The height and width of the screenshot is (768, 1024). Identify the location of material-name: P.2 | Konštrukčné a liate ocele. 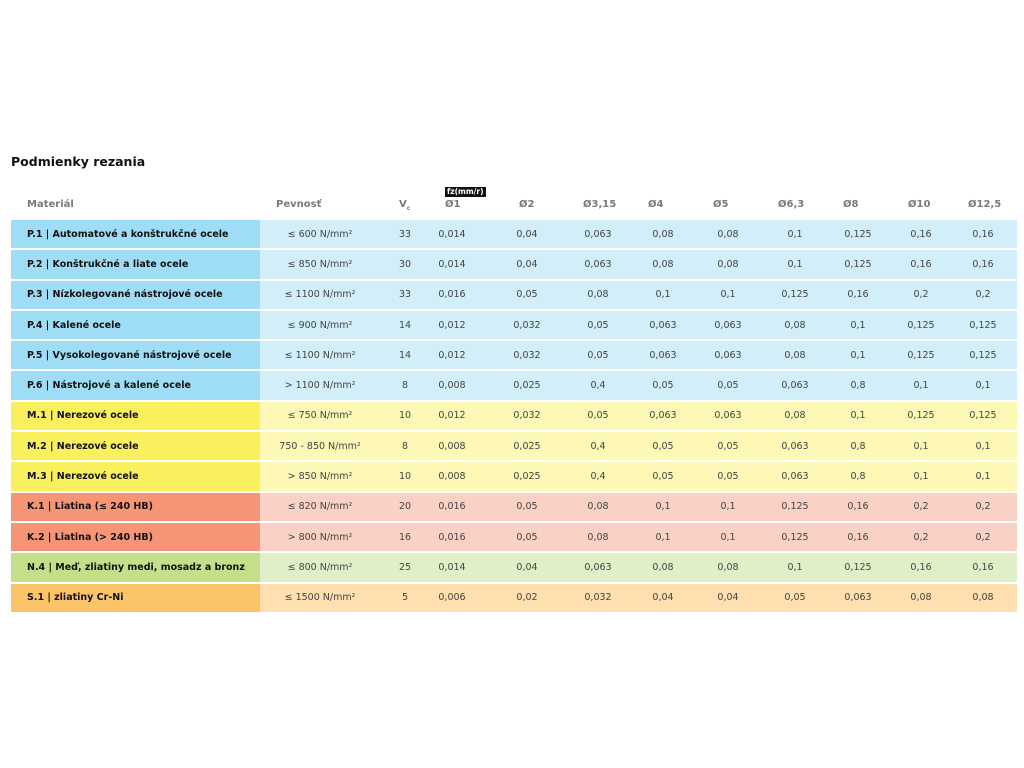
(135, 264).